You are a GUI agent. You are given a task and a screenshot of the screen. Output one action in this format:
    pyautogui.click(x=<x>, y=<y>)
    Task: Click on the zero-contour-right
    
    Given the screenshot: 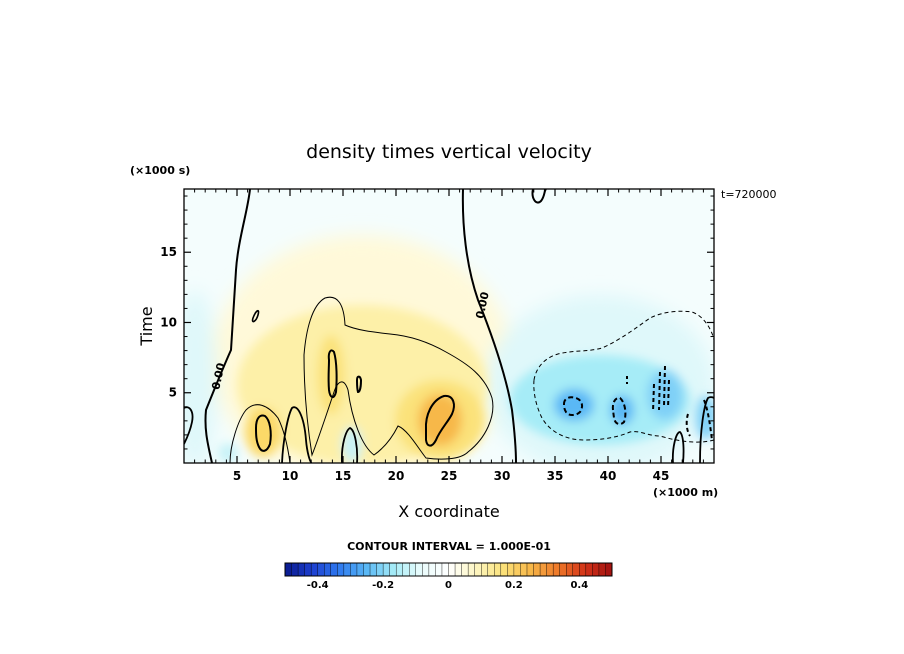 What is the action you would take?
    pyautogui.click(x=489, y=326)
    